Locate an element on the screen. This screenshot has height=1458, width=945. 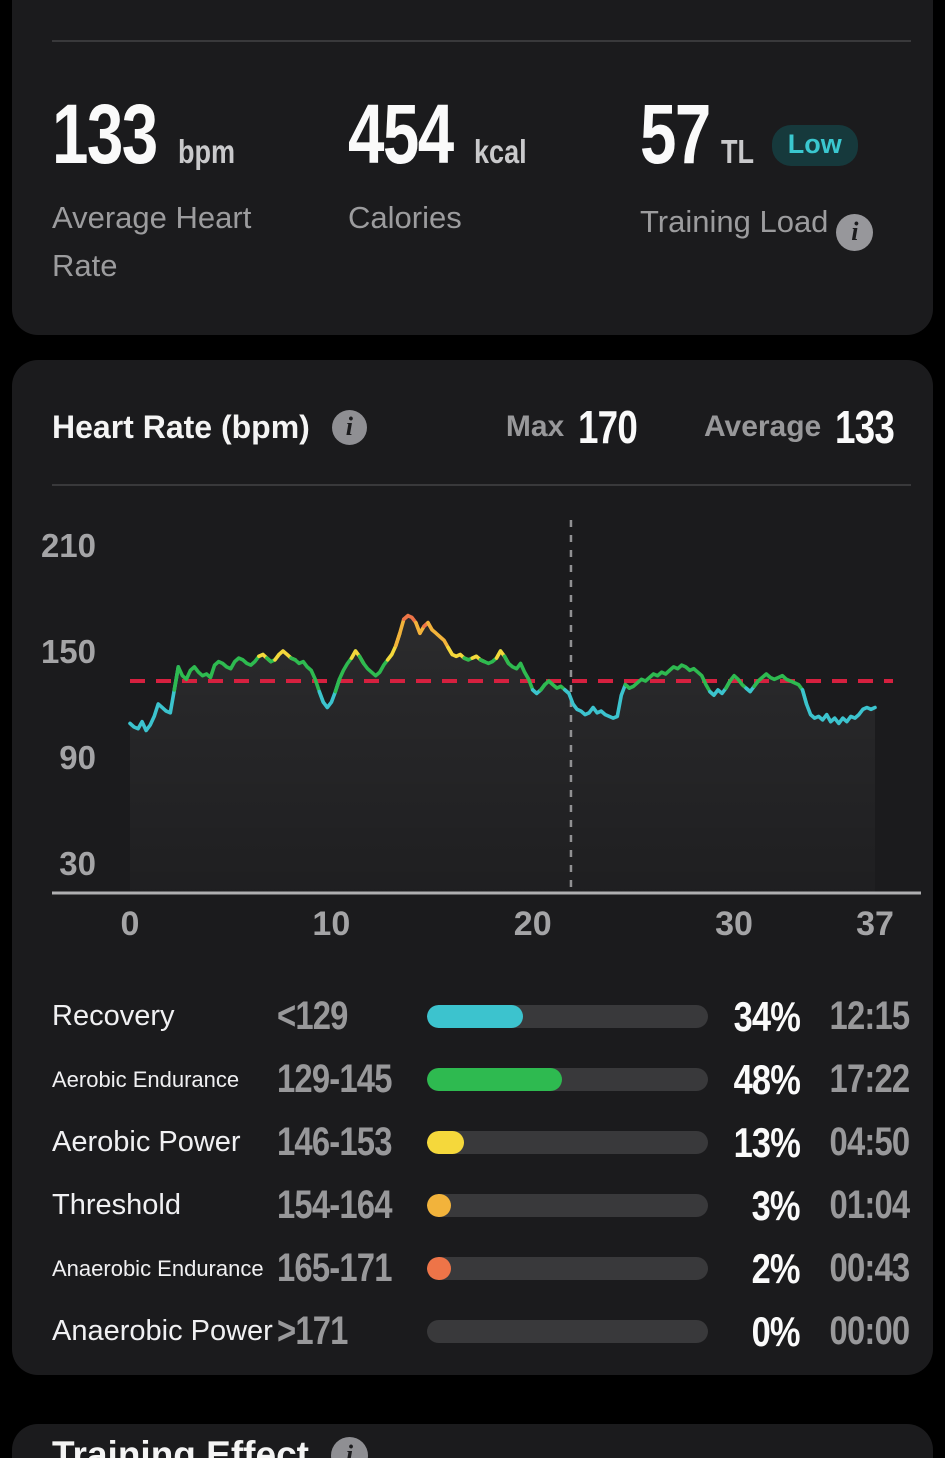
zone-label: Aerobic Endurance is located at coordinates (146, 1079).